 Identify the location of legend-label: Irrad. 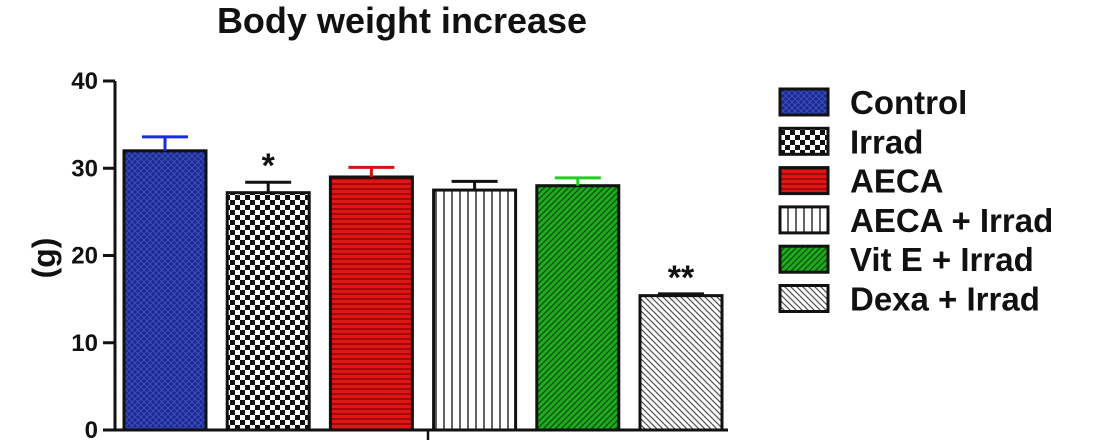
(886, 141).